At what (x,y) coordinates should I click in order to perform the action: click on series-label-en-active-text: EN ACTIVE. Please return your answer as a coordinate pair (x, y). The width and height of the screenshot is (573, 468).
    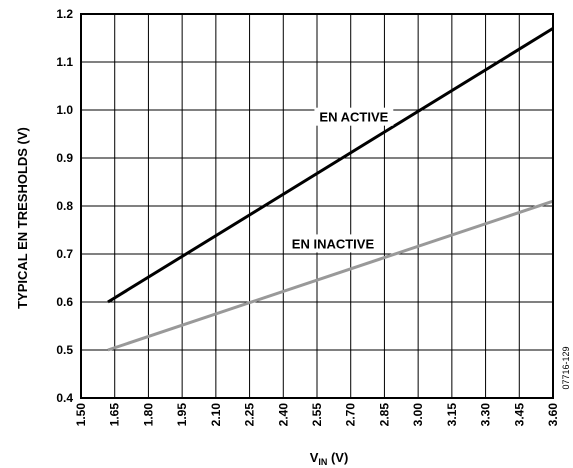
    Looking at the image, I should click on (353, 117).